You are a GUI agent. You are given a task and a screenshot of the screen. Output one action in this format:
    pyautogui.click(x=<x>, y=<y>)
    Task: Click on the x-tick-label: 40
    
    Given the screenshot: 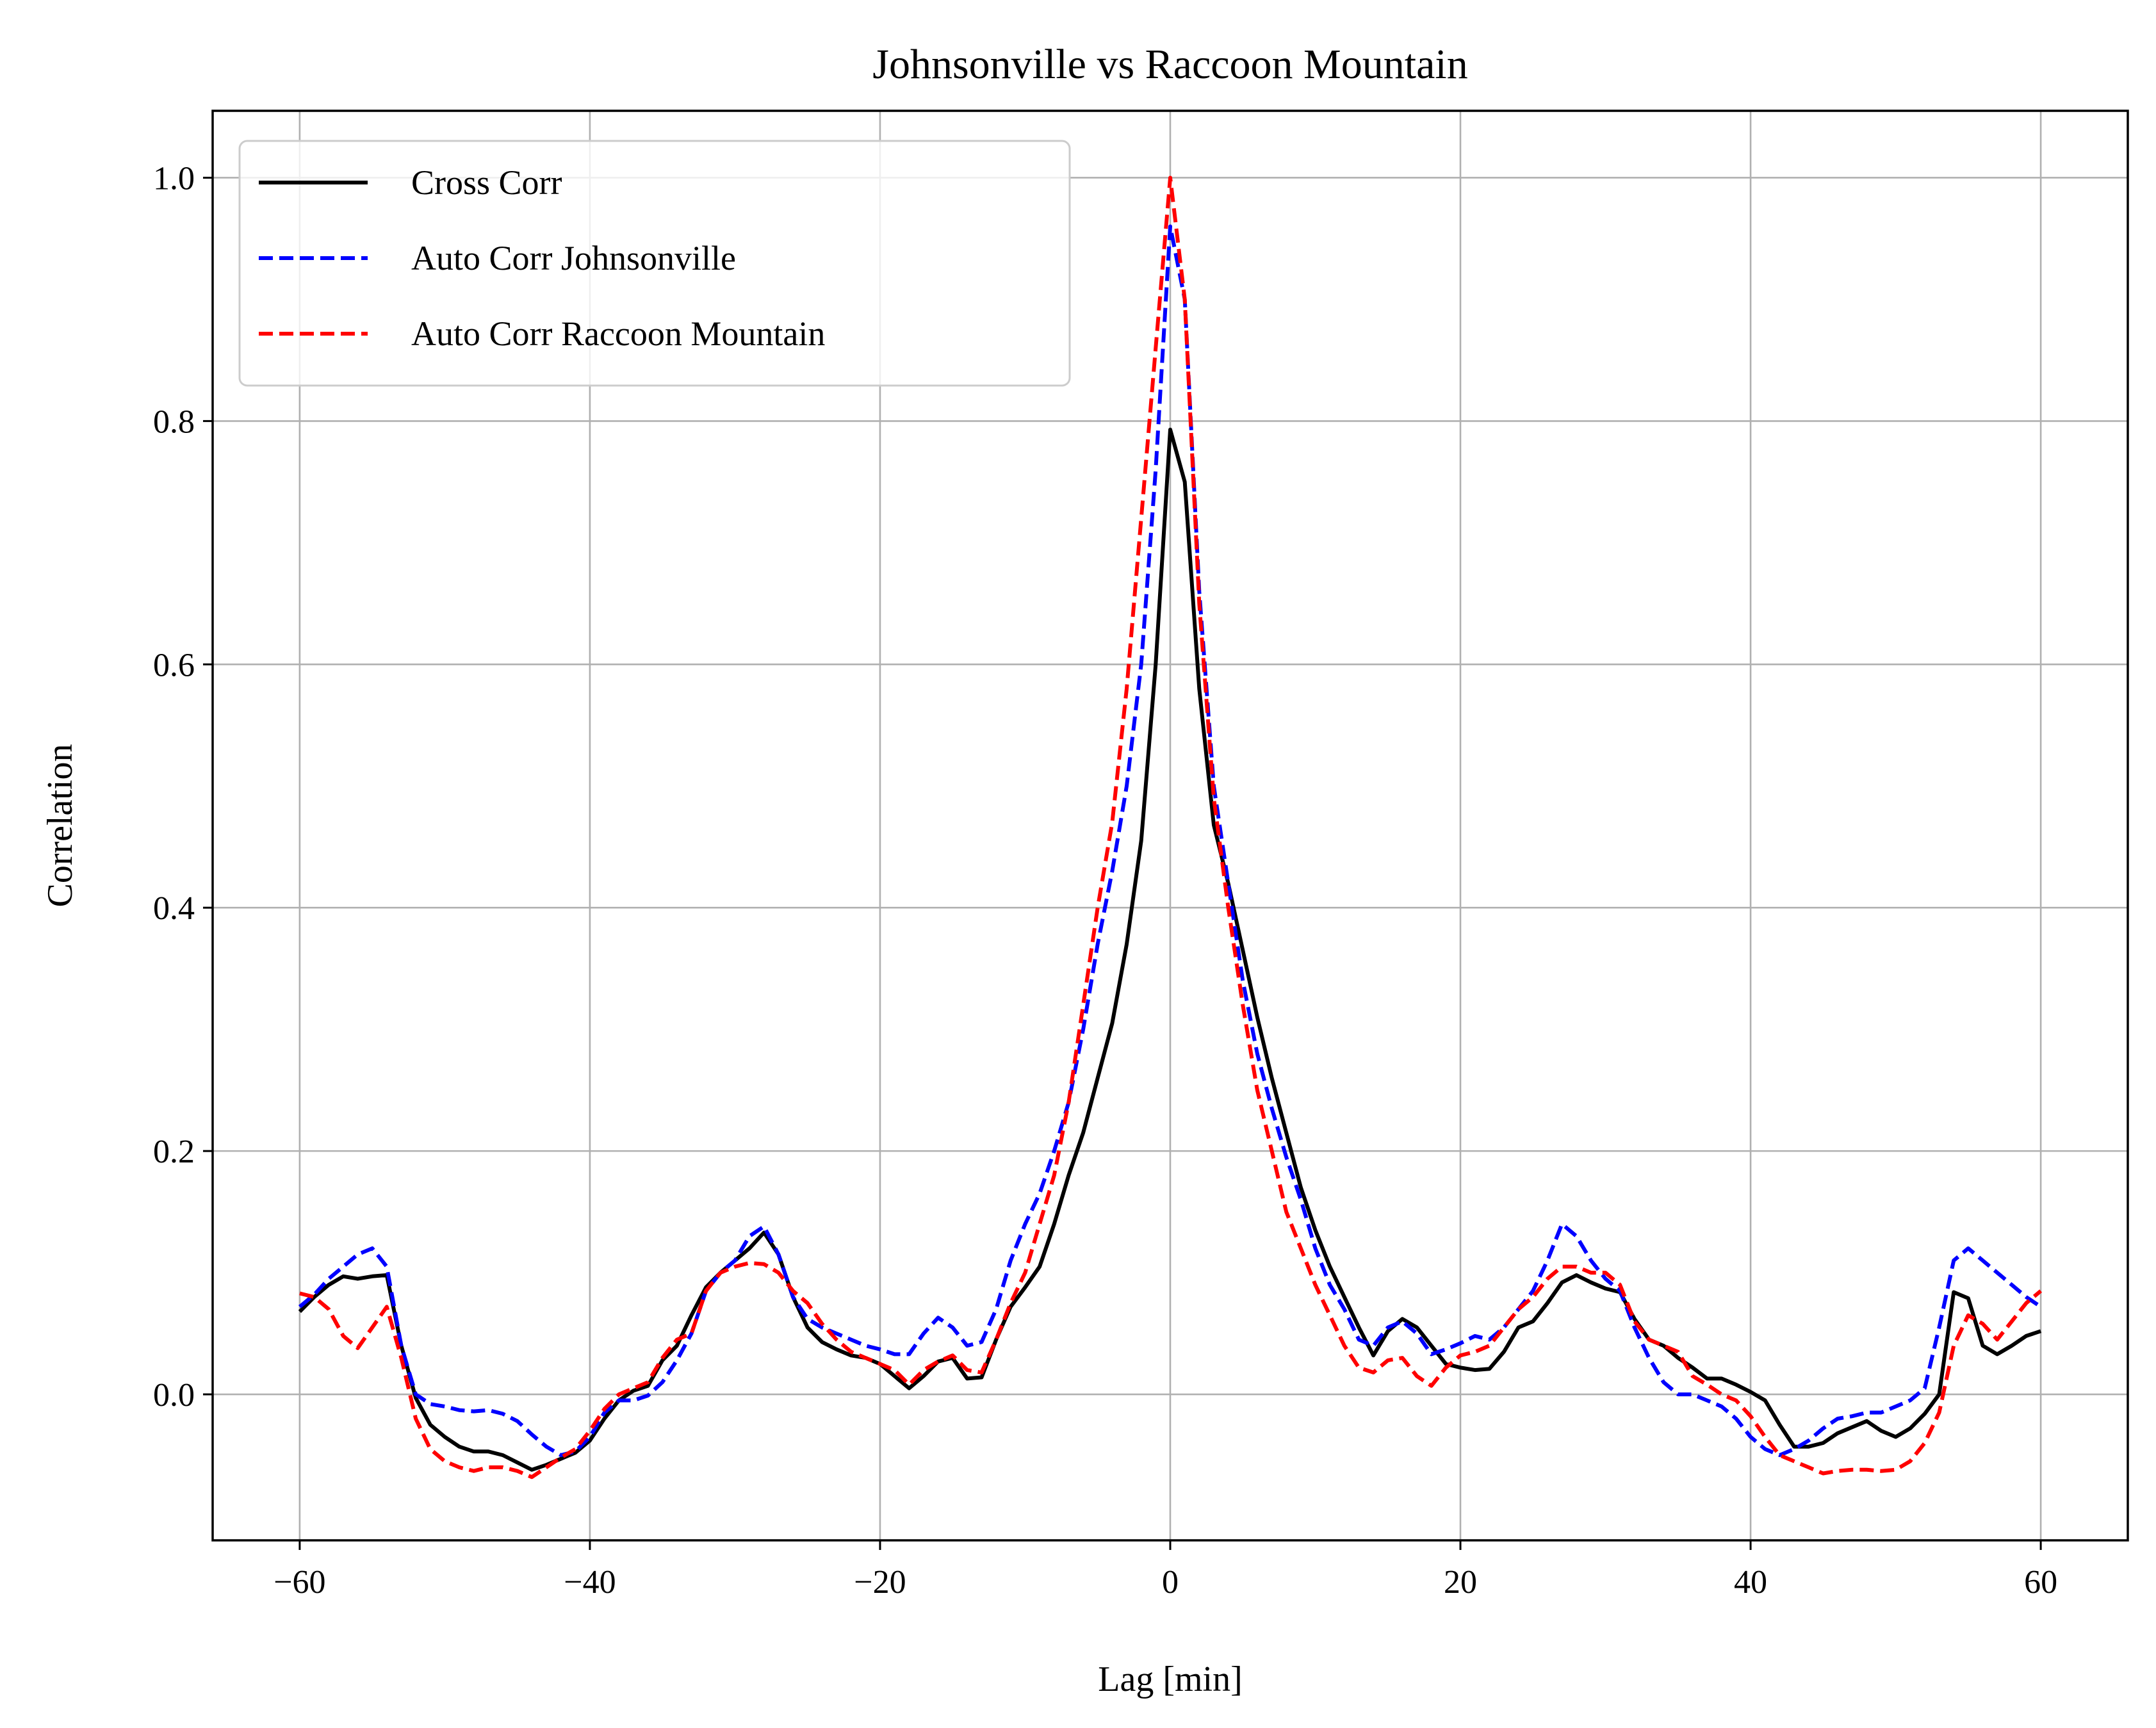 What is the action you would take?
    pyautogui.click(x=1750, y=1582)
    